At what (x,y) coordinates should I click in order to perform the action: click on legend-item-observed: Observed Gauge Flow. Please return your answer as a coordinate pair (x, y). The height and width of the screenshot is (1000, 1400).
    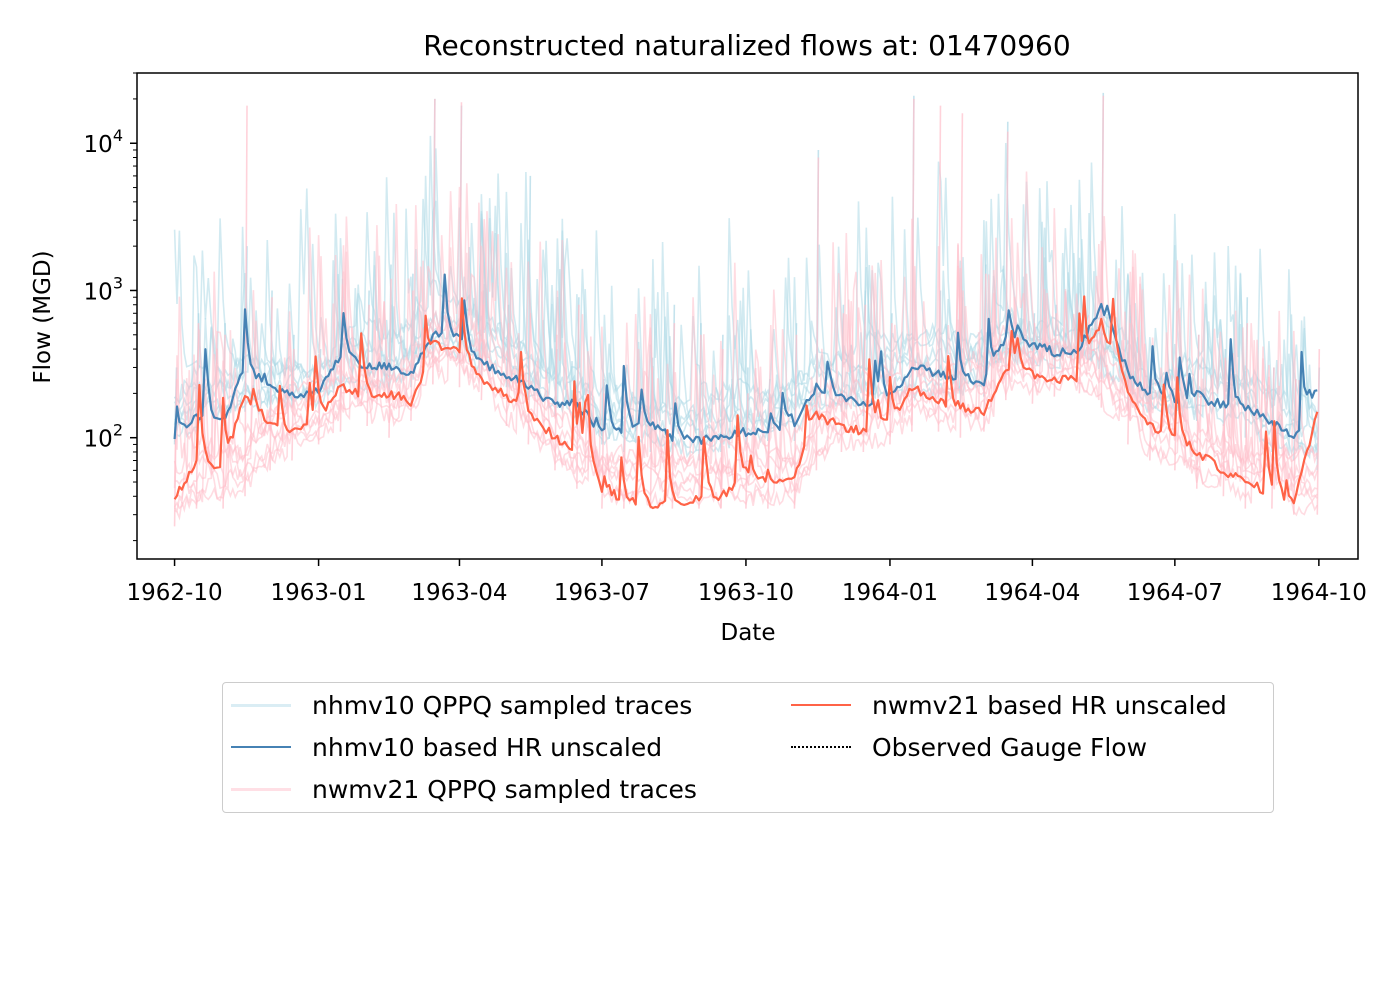
    Looking at the image, I should click on (969, 747).